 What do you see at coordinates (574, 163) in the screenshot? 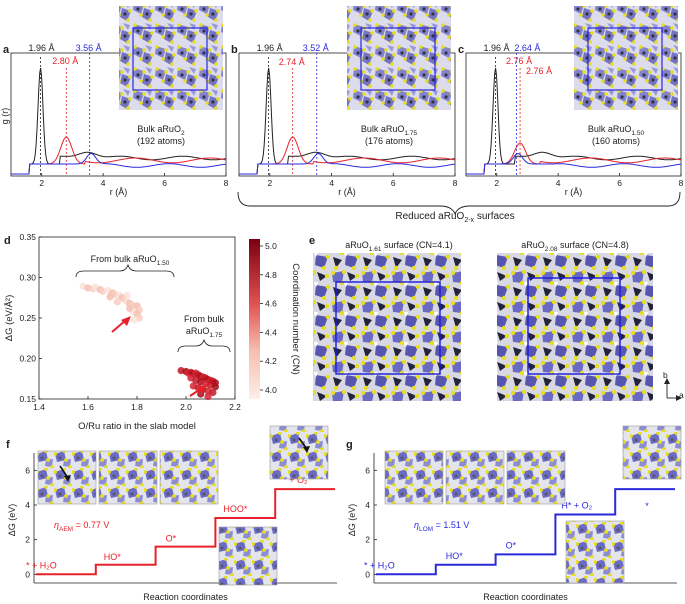
I see `rdf-curve-blue` at bounding box center [574, 163].